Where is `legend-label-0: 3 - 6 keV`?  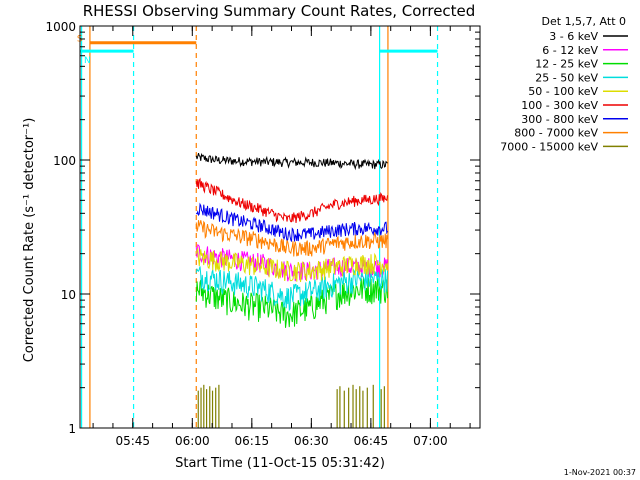 legend-label-0: 3 - 6 keV is located at coordinates (573, 36).